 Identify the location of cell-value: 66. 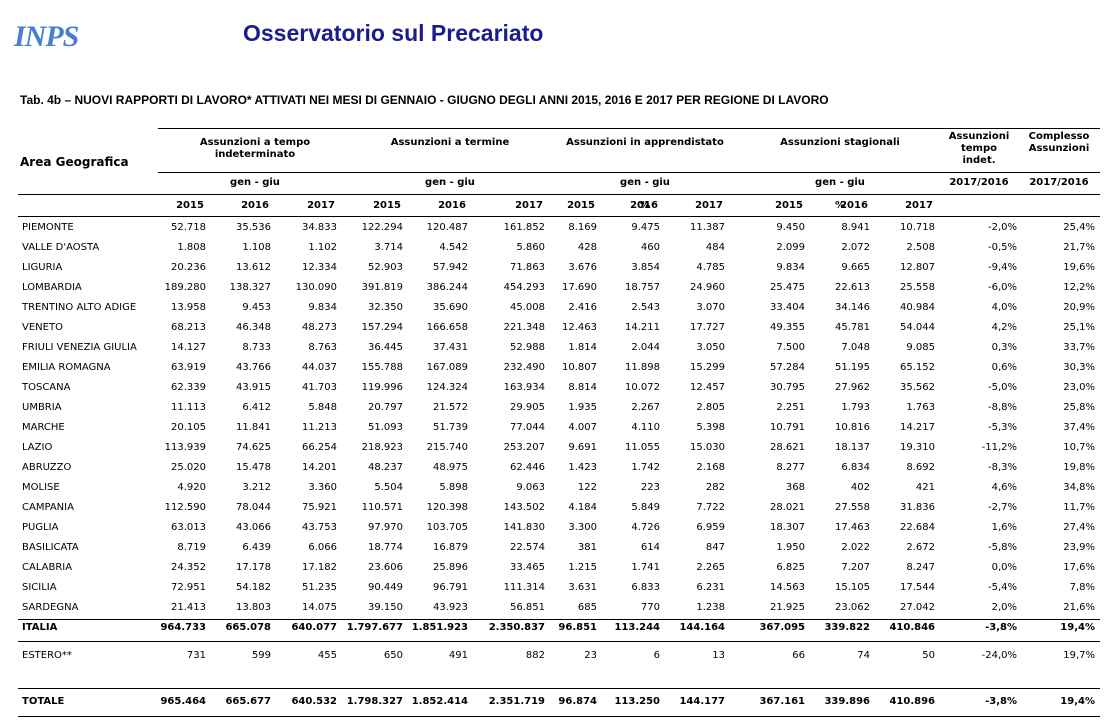
(798, 655).